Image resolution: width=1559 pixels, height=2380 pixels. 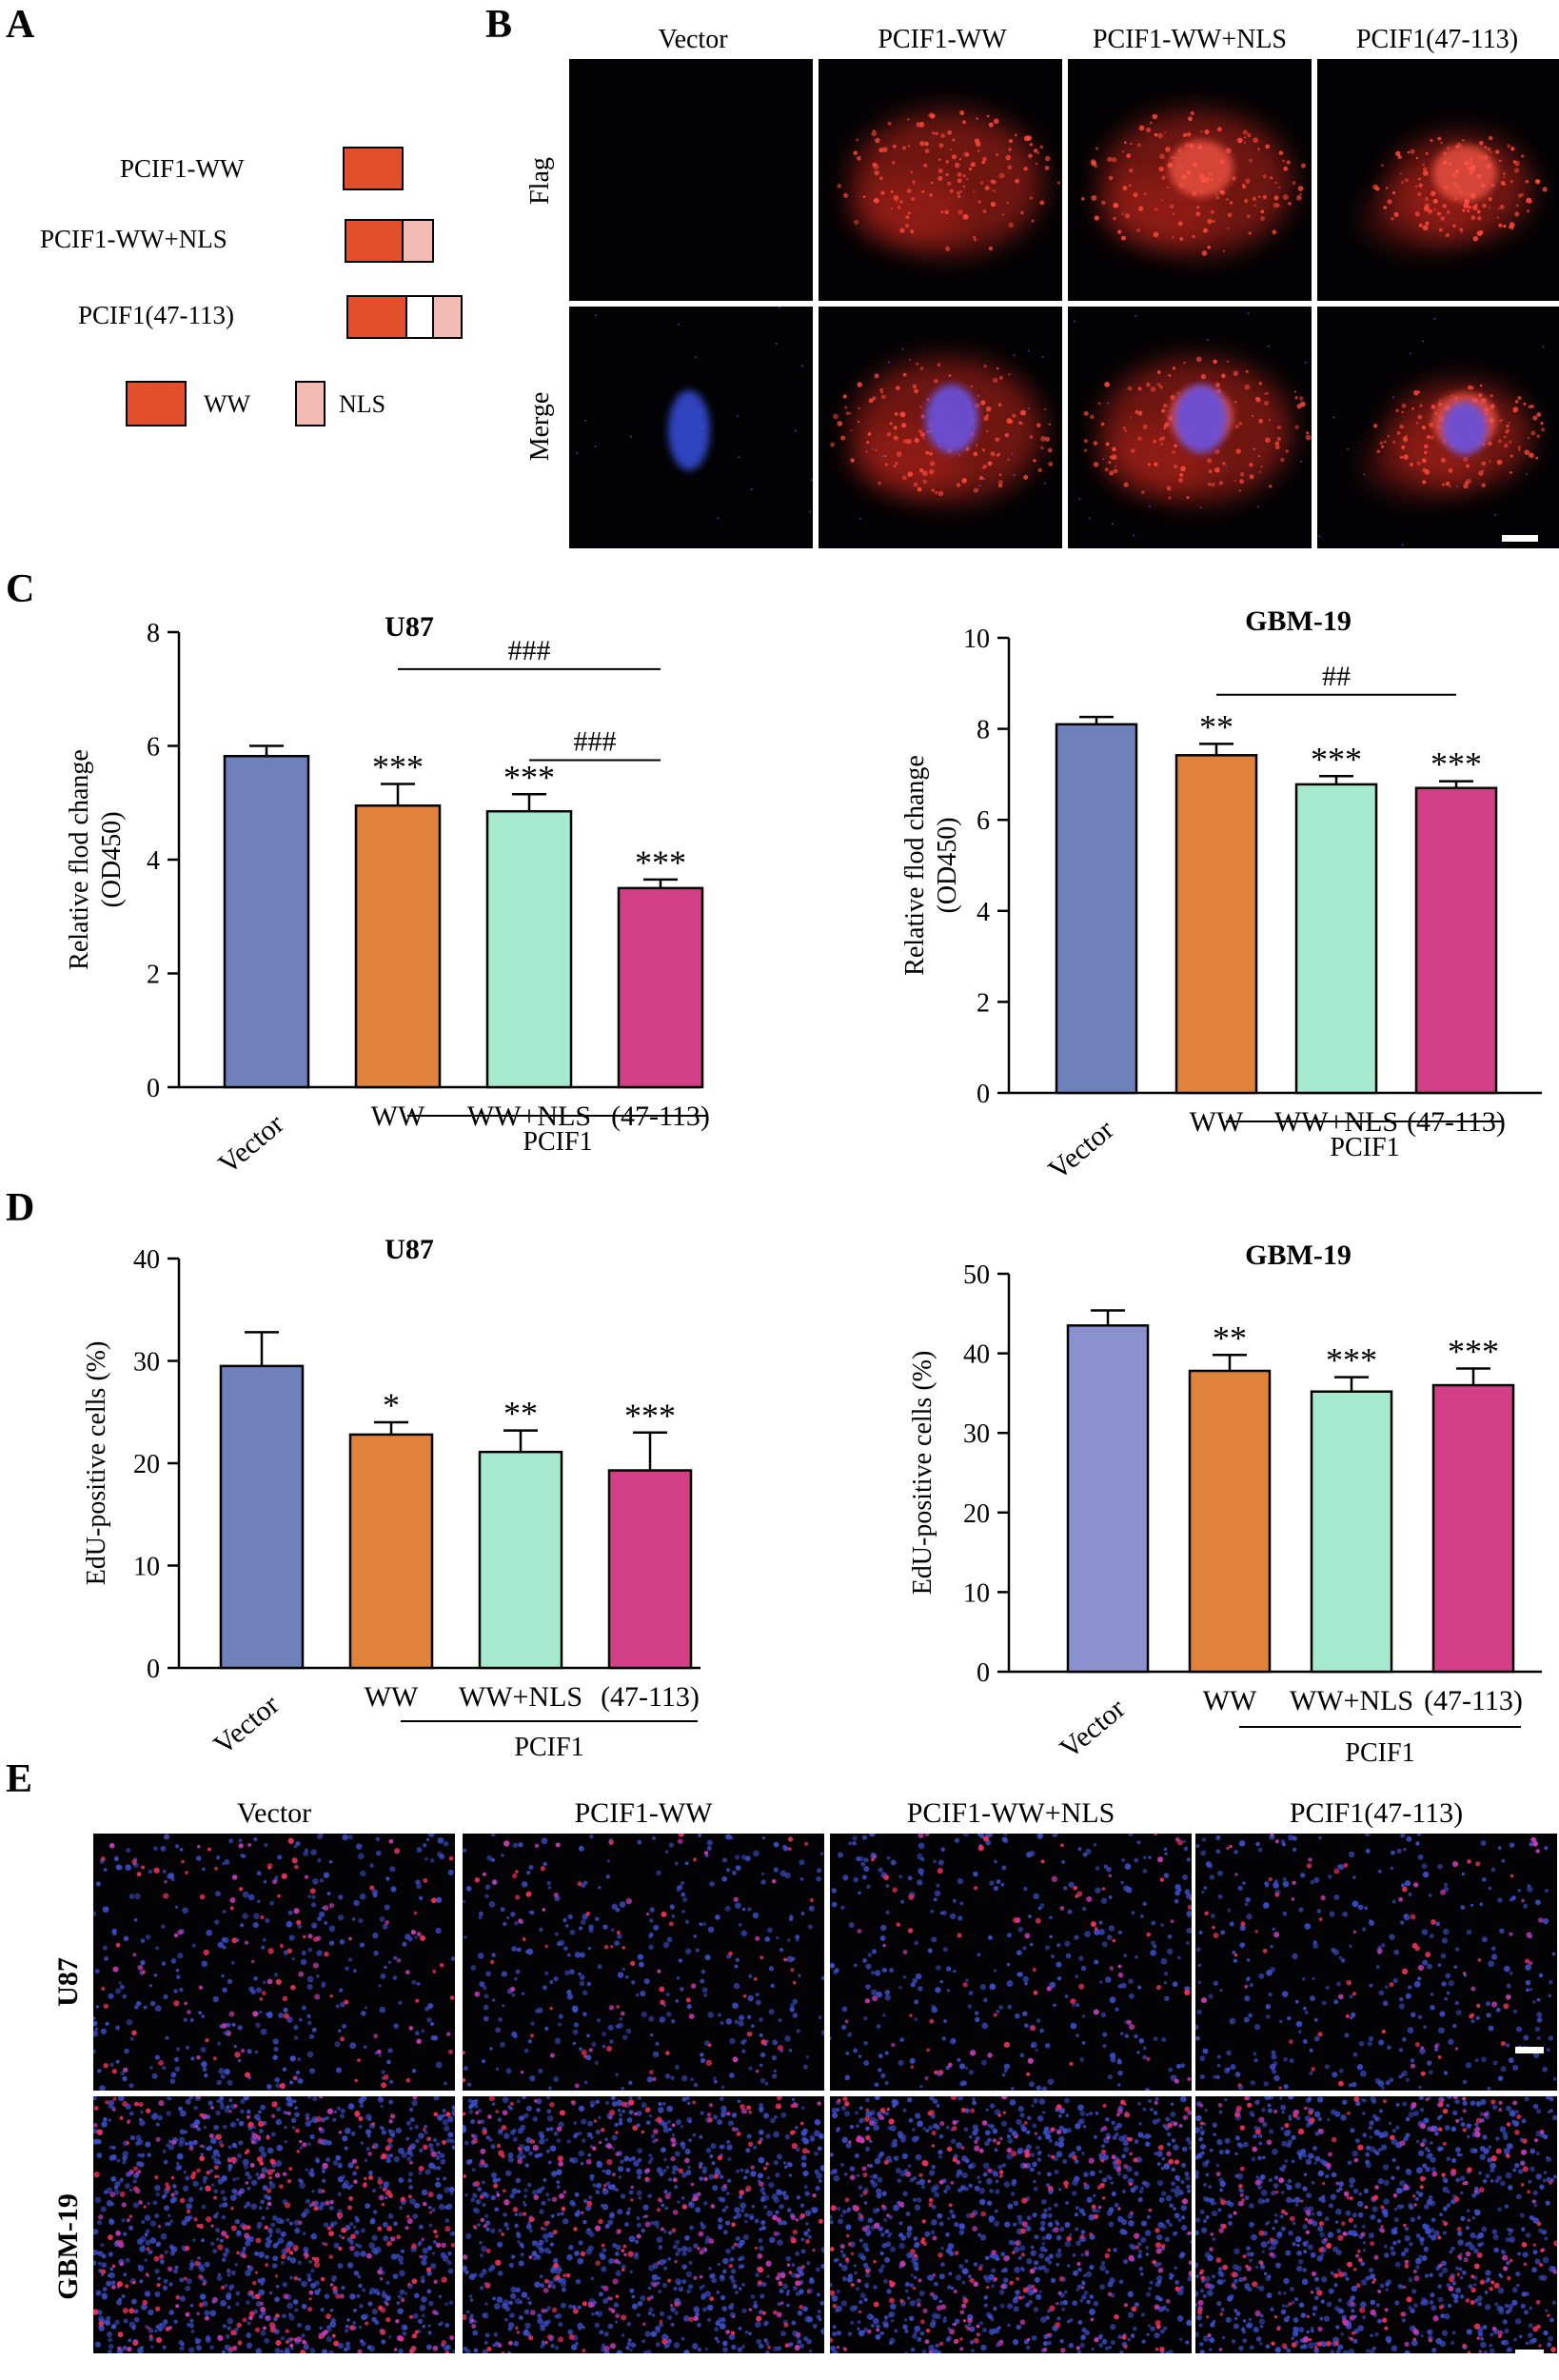 What do you see at coordinates (529, 777) in the screenshot?
I see `significance-label: ***` at bounding box center [529, 777].